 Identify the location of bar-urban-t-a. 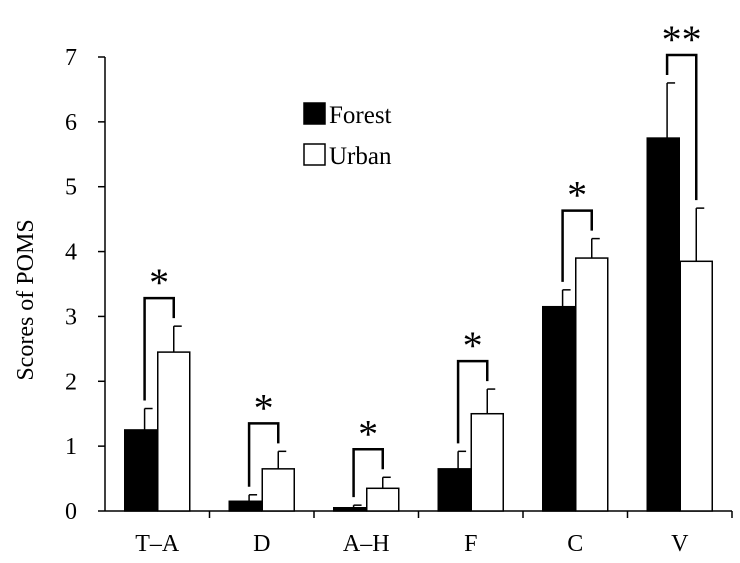
(174, 431).